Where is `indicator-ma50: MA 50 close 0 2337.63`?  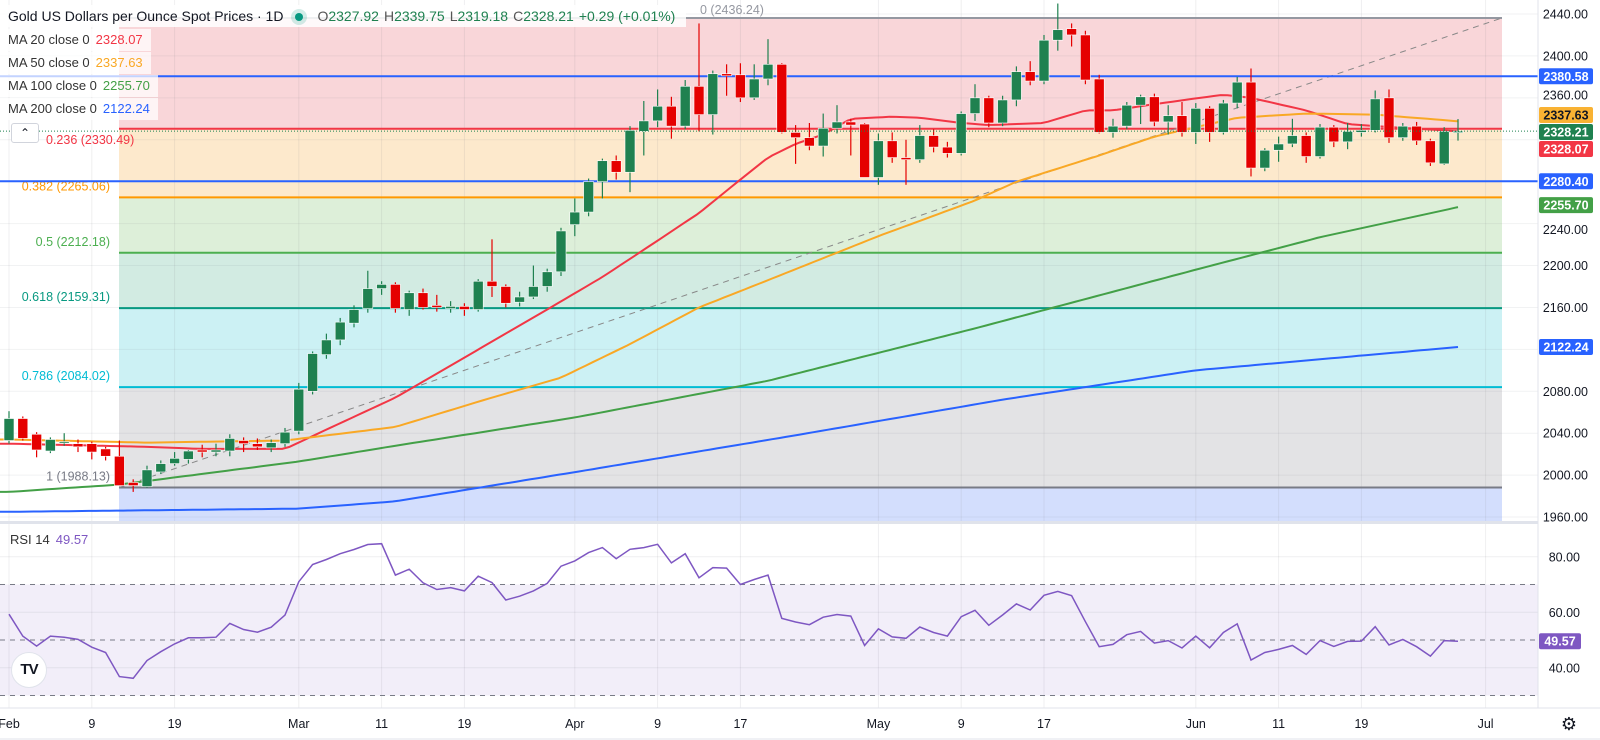 indicator-ma50: MA 50 close 0 2337.63 is located at coordinates (75, 63).